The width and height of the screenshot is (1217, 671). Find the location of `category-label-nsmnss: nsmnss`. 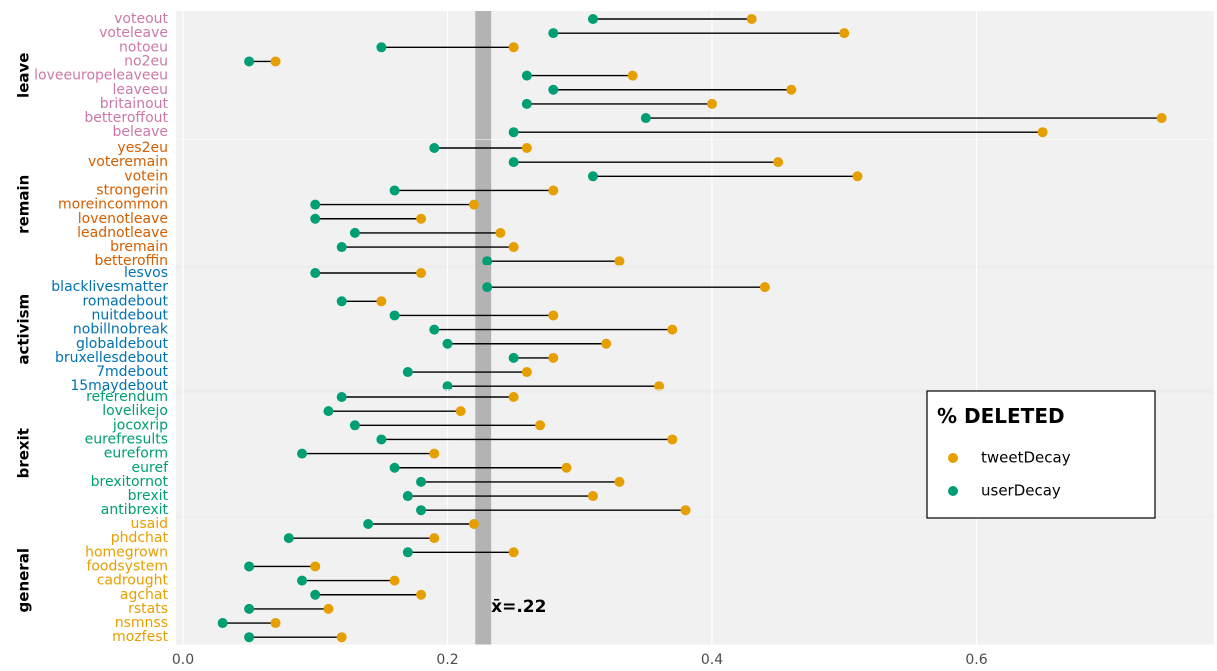

category-label-nsmnss: nsmnss is located at coordinates (141, 623).